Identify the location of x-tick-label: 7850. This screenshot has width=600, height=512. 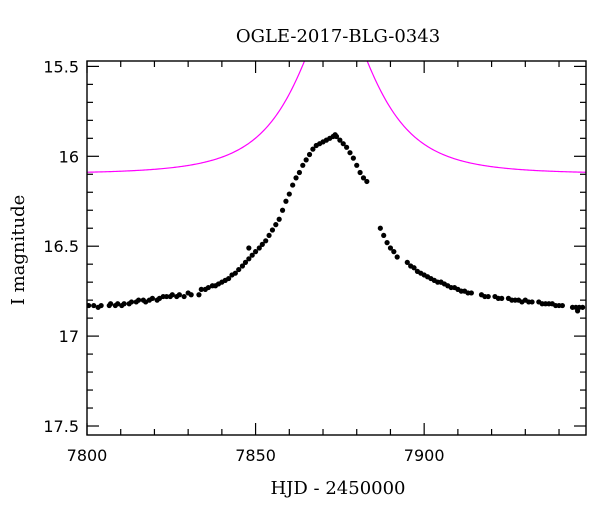
(255, 455).